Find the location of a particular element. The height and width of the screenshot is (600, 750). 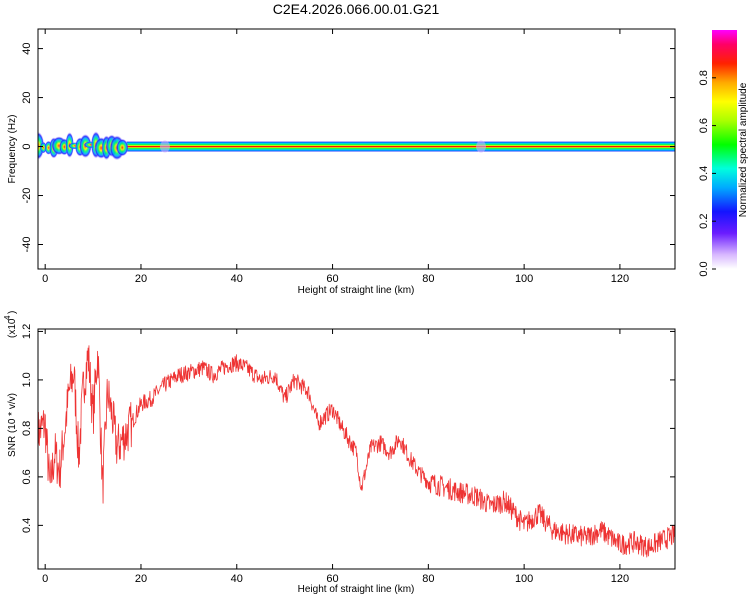

colorbar-ticks: 0.0 0.2 0.4 0.6 0.8 is located at coordinates (707, 173).